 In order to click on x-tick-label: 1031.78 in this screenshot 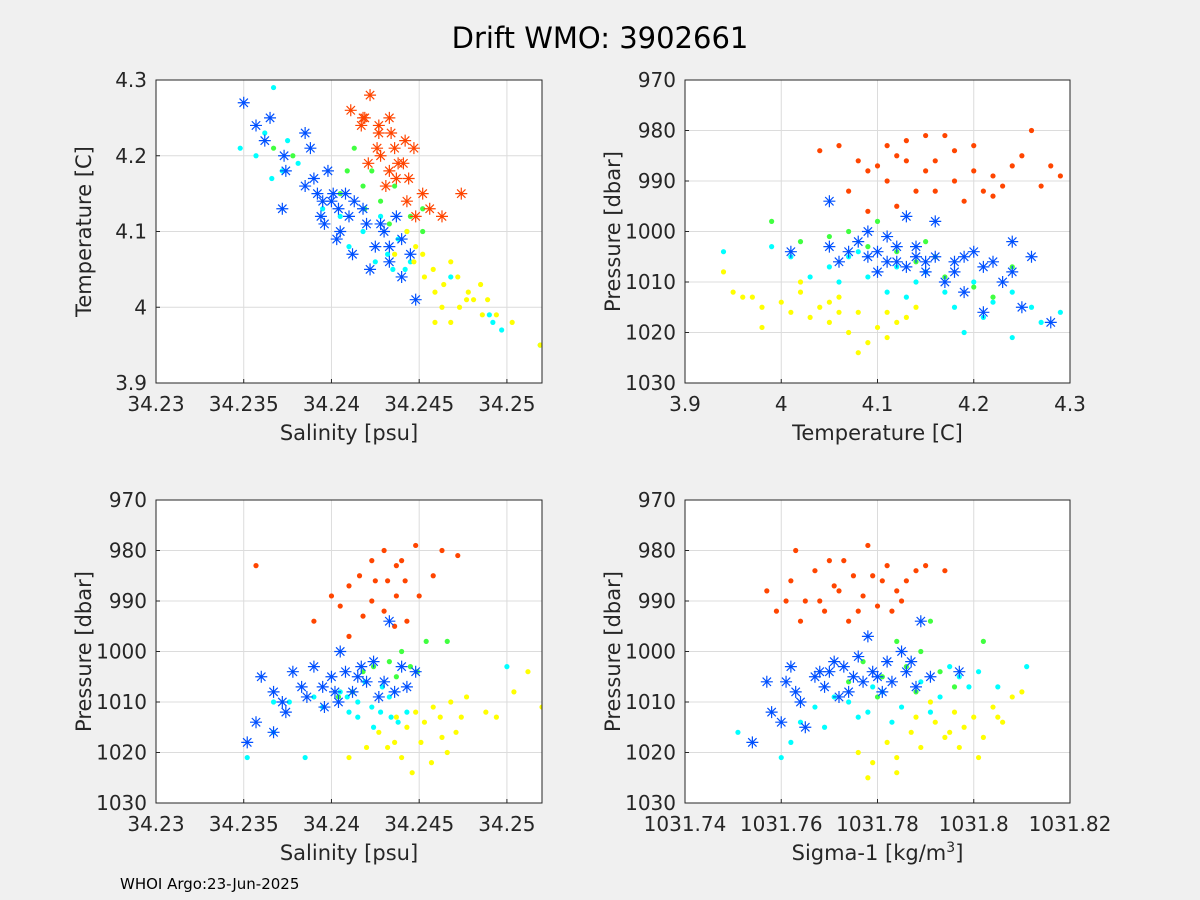, I will do `click(877, 824)`.